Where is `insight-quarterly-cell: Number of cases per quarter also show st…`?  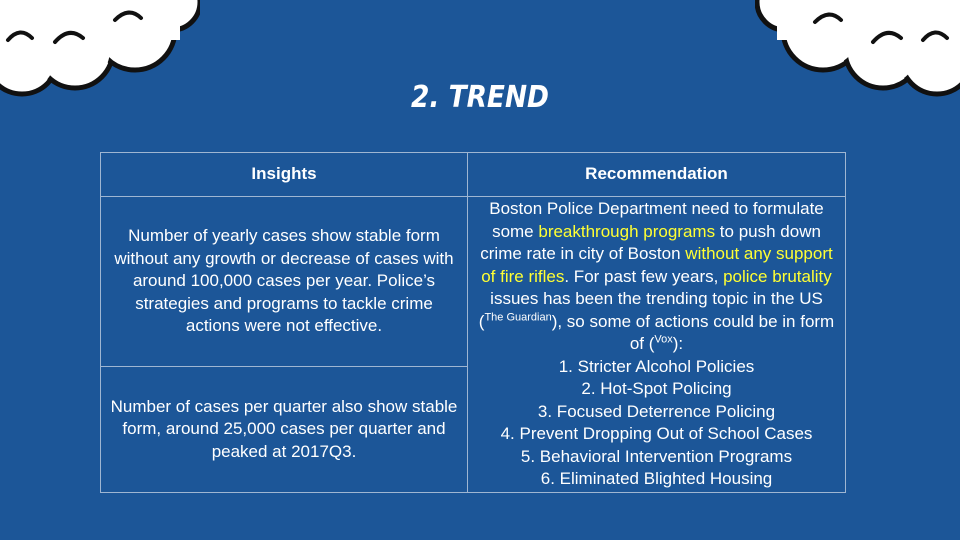 insight-quarterly-cell: Number of cases per quarter also show st… is located at coordinates (284, 429).